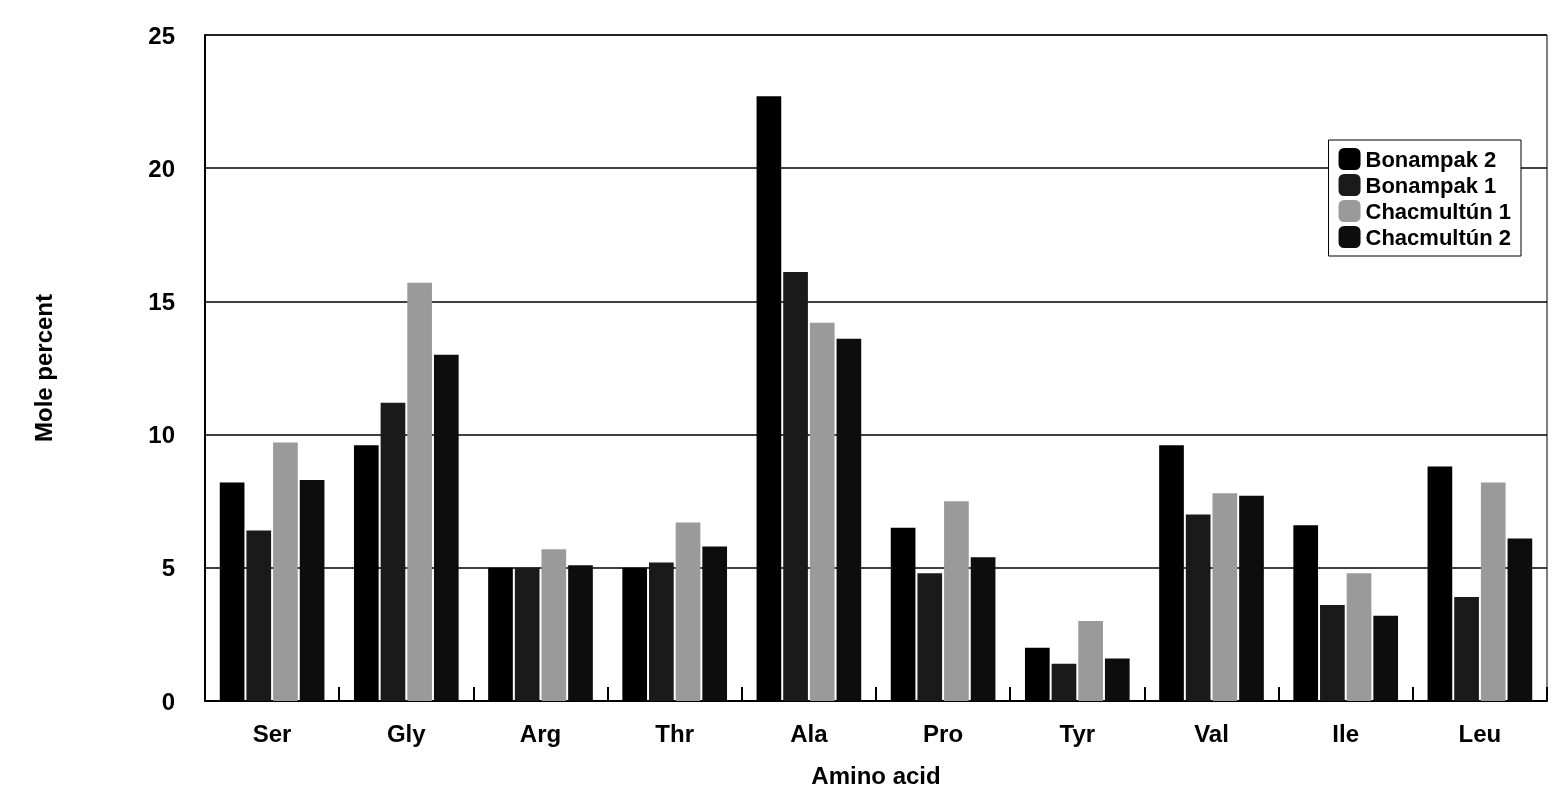  Describe the element at coordinates (161, 168) in the screenshot. I see `y-tick-label: 20` at that location.